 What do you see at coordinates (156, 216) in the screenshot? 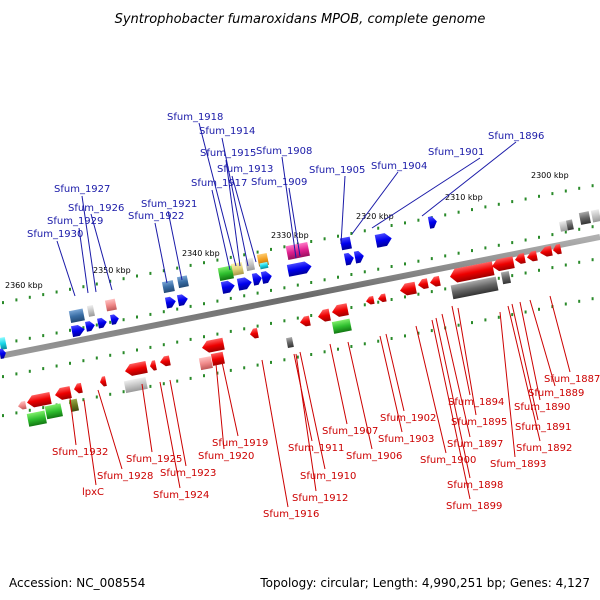
I see `gene-label: Sfum_1922` at bounding box center [156, 216].